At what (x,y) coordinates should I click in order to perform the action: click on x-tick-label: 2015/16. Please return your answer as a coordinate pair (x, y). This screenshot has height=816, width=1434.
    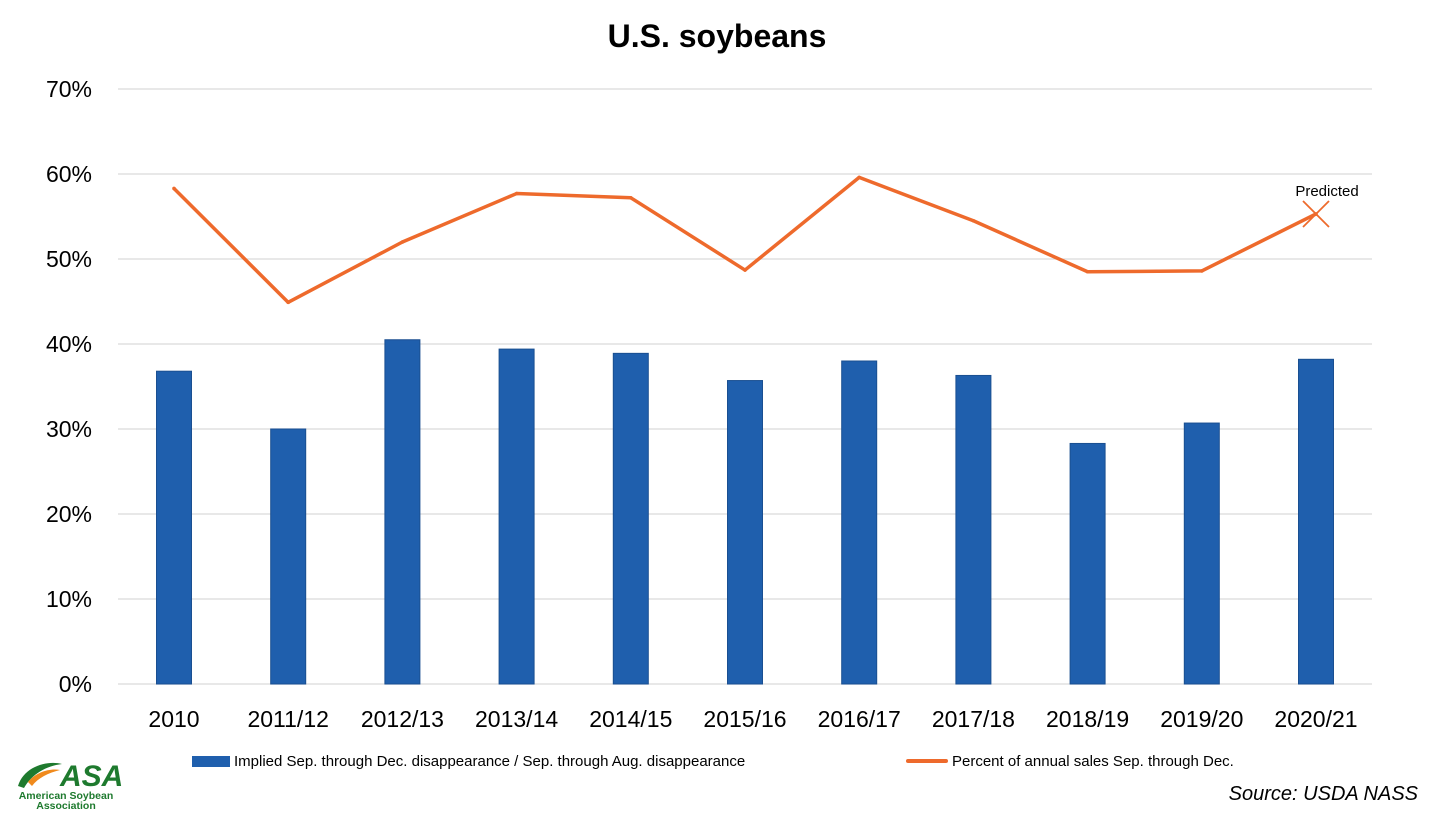
    Looking at the image, I should click on (744, 719).